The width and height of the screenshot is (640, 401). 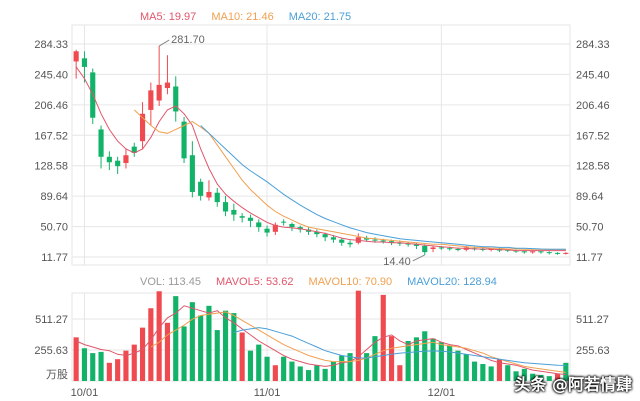 What do you see at coordinates (320, 17) in the screenshot?
I see `ma20-legend: MA20: 21.75` at bounding box center [320, 17].